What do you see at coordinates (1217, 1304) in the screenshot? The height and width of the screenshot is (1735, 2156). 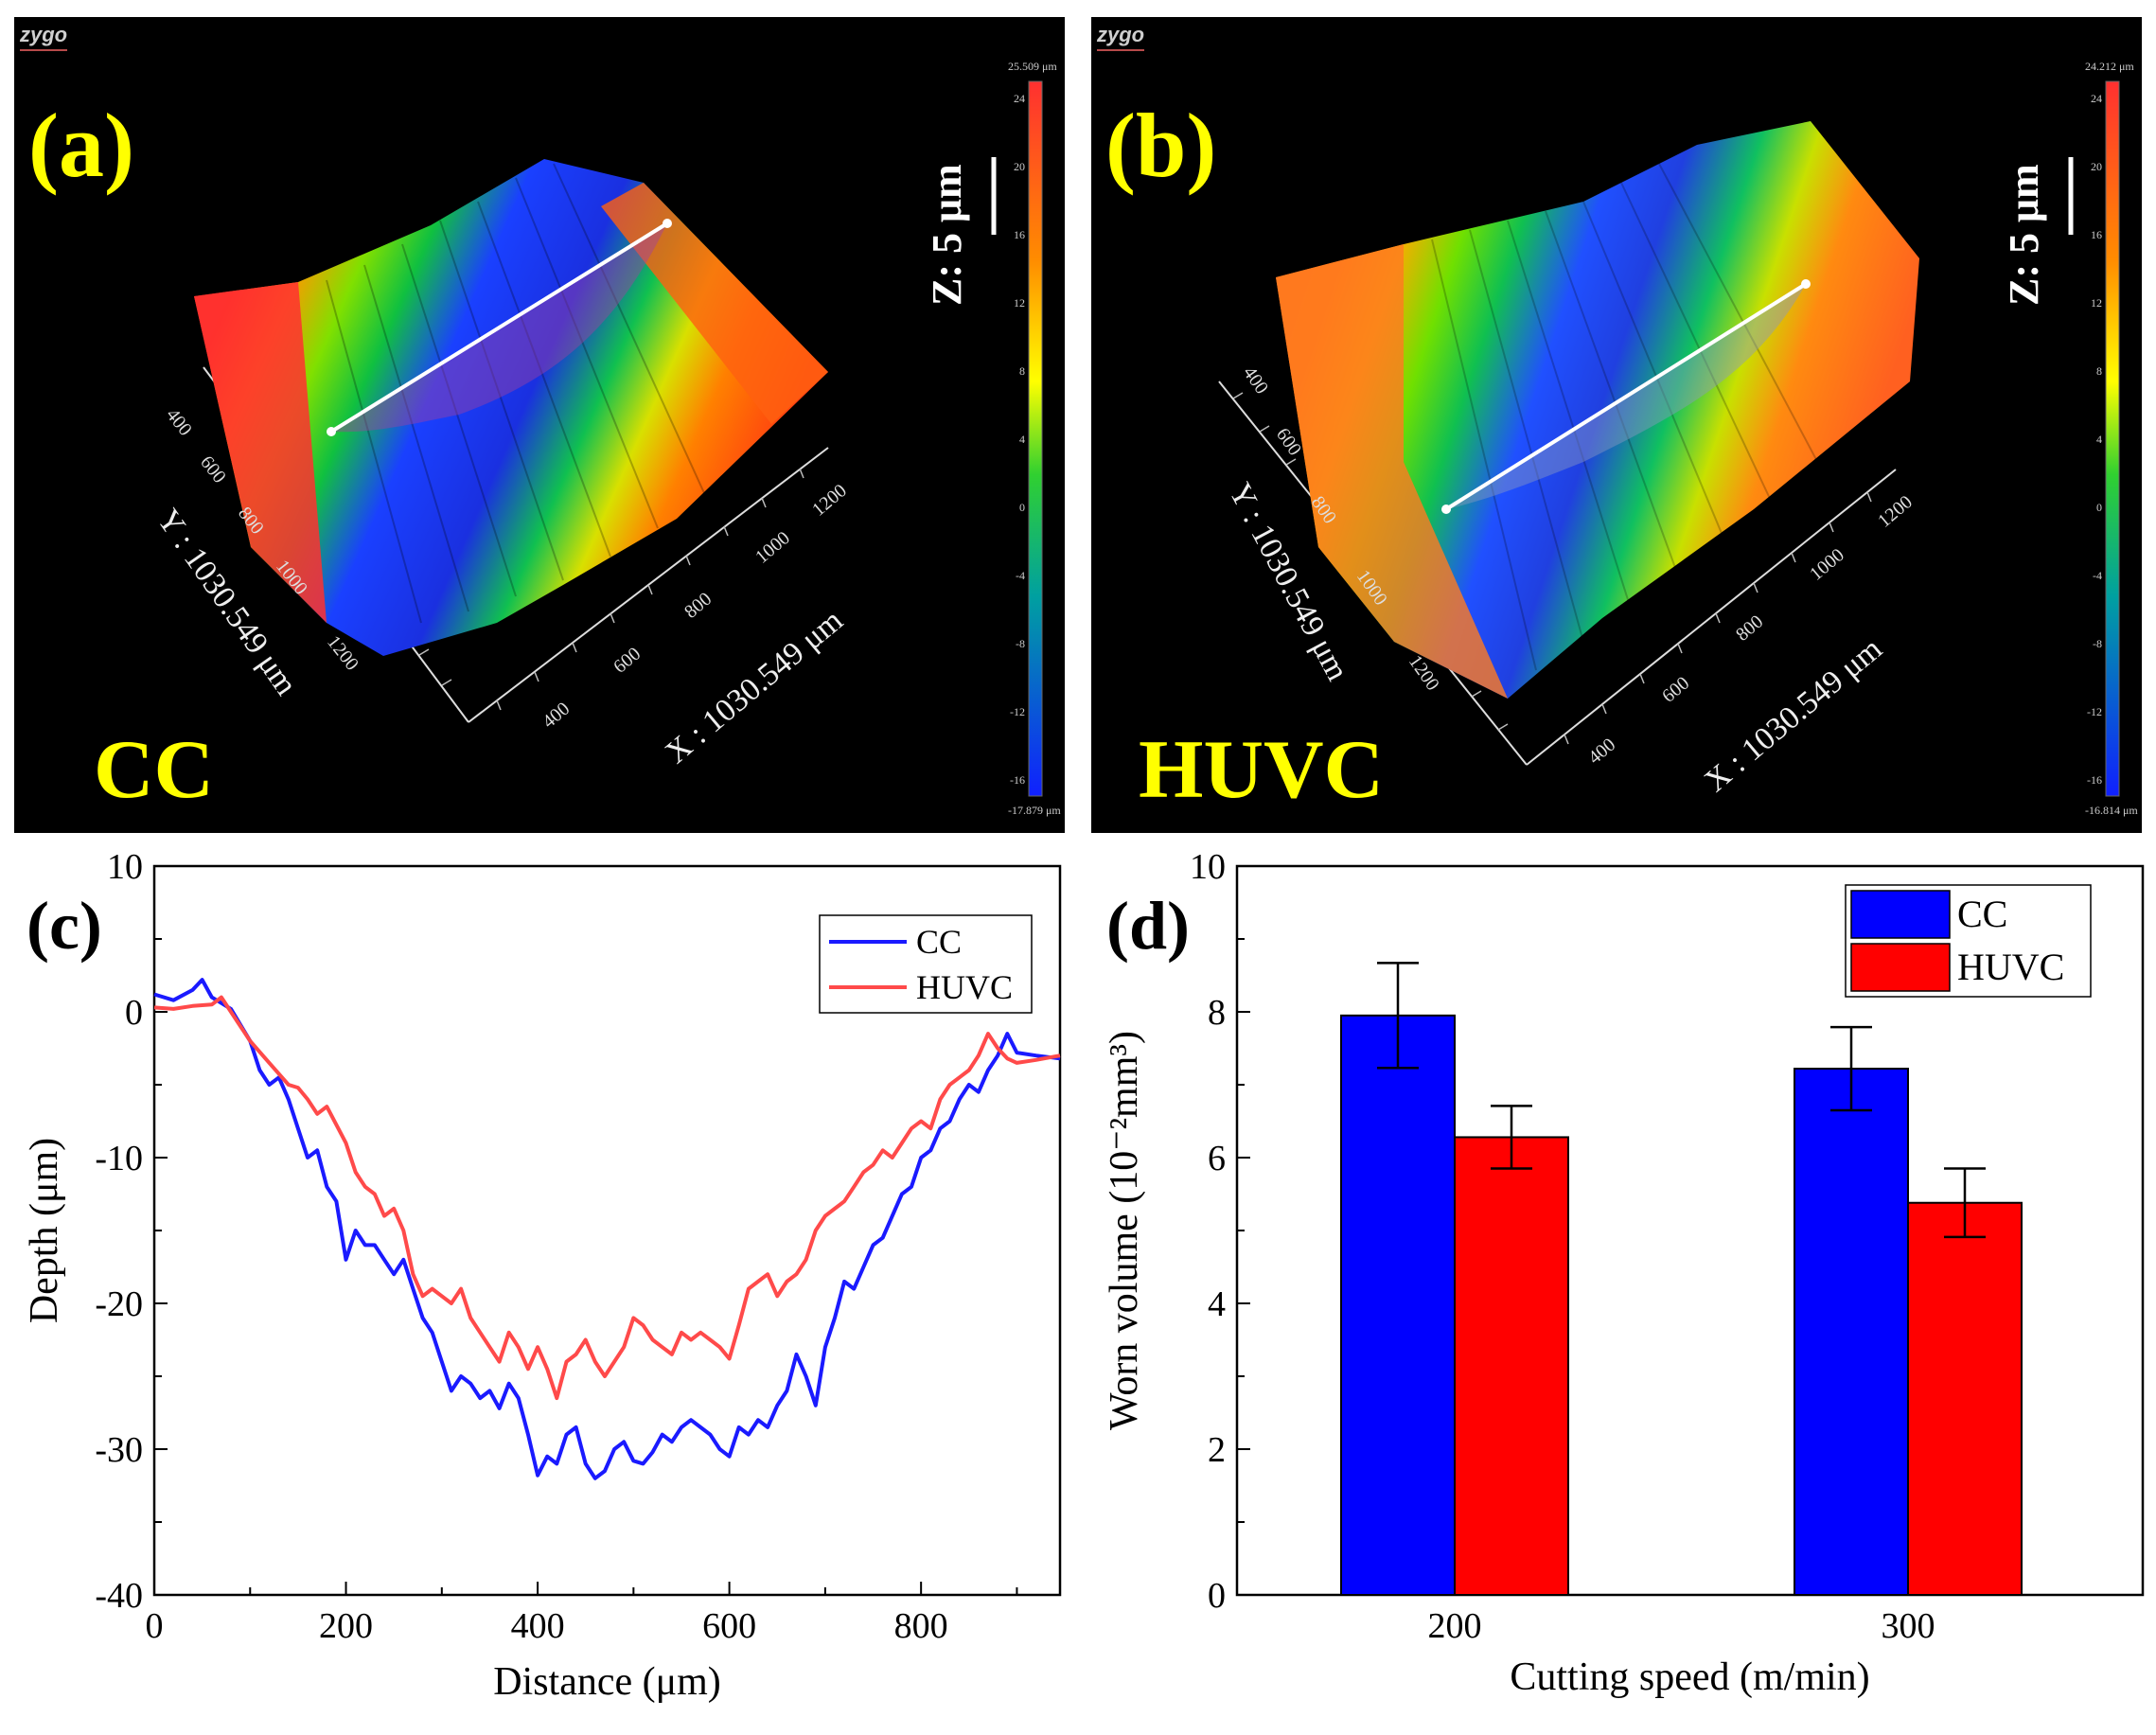 I see `y-tick-label: 4` at bounding box center [1217, 1304].